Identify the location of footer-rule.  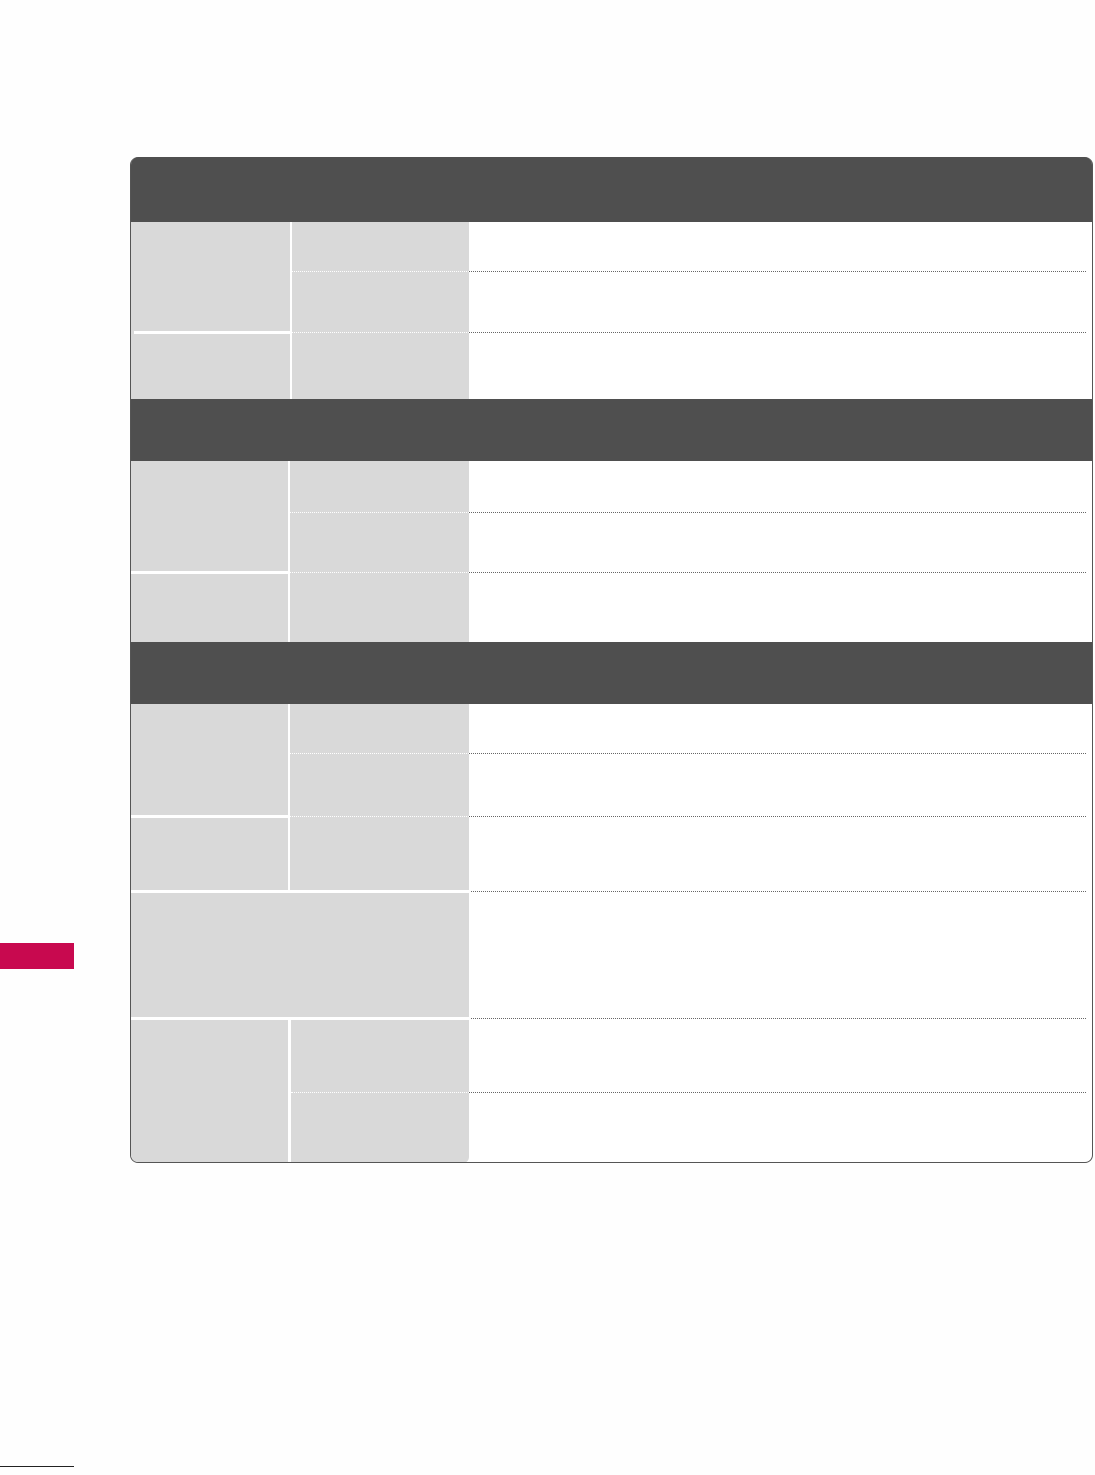
(37, 1466).